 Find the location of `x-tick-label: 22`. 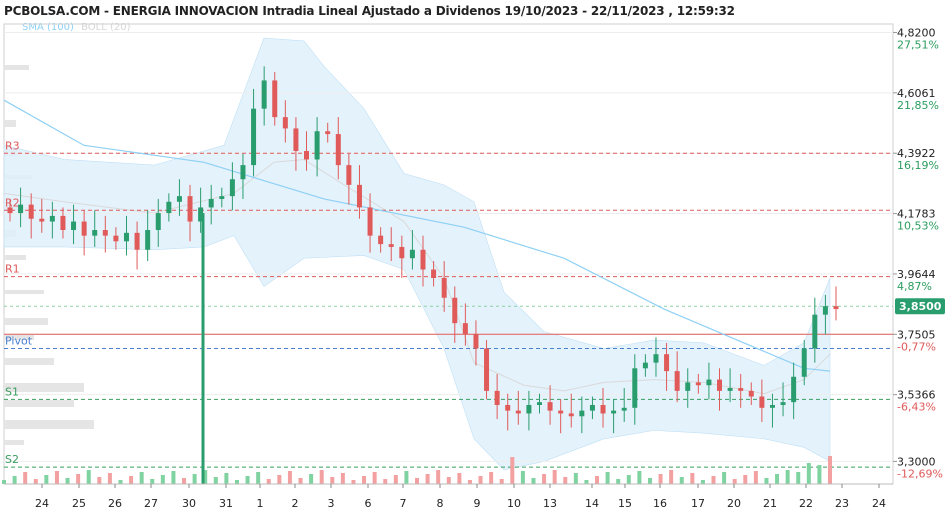

x-tick-label: 22 is located at coordinates (806, 503).